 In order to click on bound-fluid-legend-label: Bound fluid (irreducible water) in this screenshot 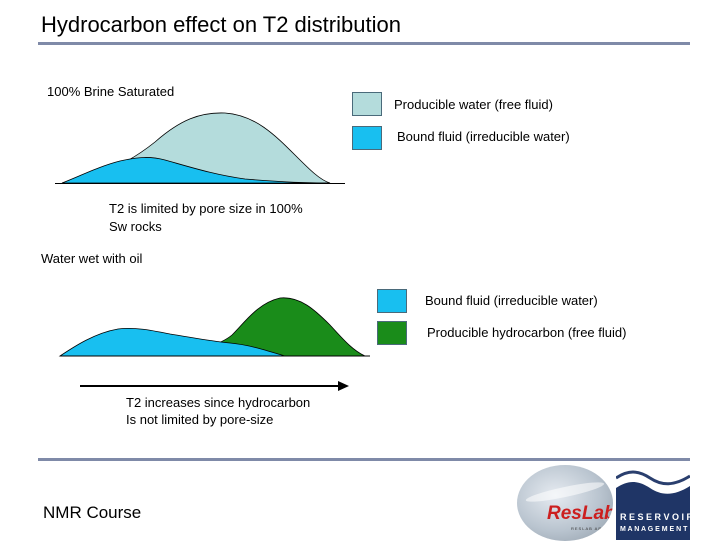, I will do `click(483, 136)`.